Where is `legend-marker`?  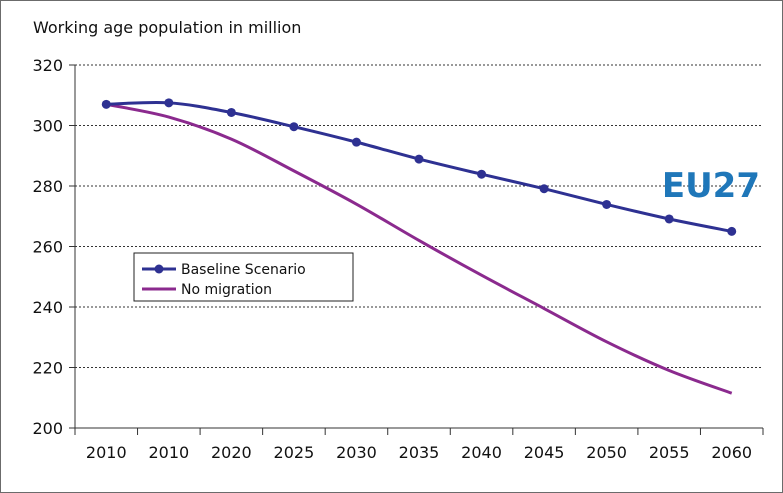
legend-marker is located at coordinates (159, 269).